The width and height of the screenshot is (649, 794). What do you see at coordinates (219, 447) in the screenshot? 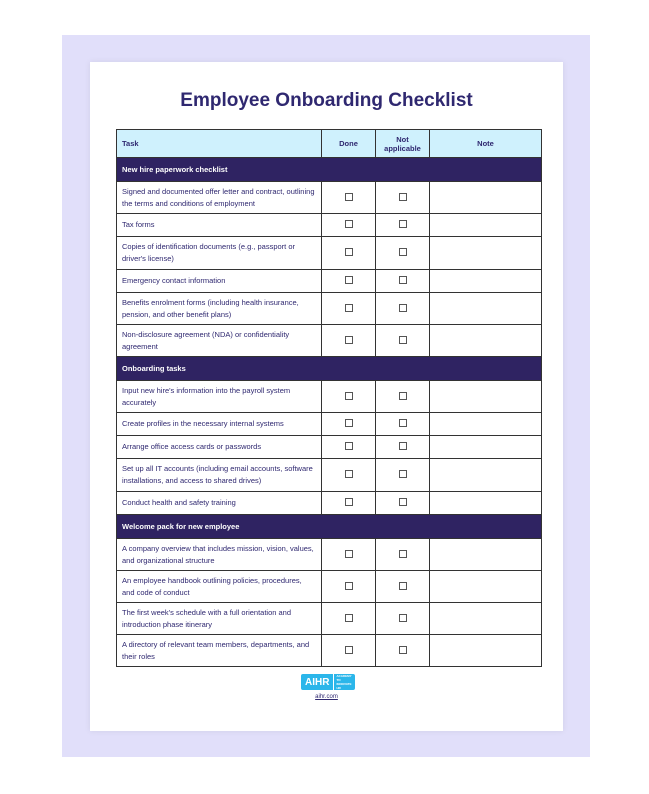
I see `task-text: Arrange office access cards or passwords` at bounding box center [219, 447].